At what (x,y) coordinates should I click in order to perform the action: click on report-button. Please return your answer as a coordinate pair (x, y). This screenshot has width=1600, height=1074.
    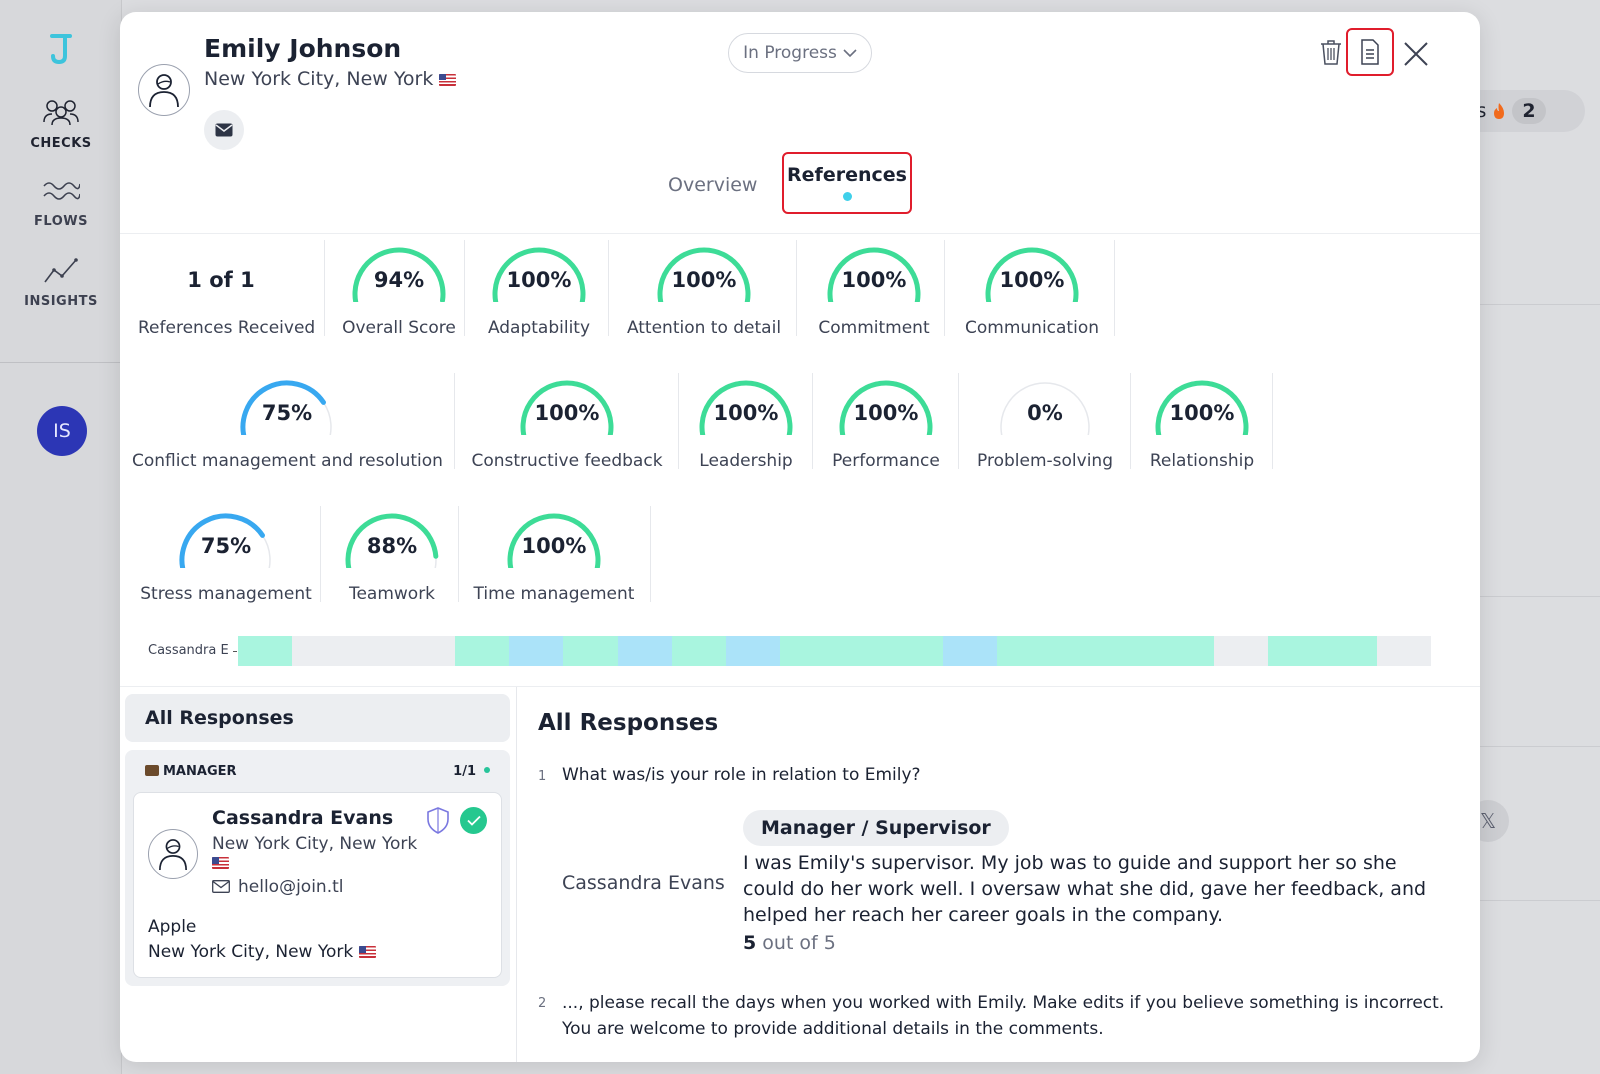
    Looking at the image, I should click on (1370, 52).